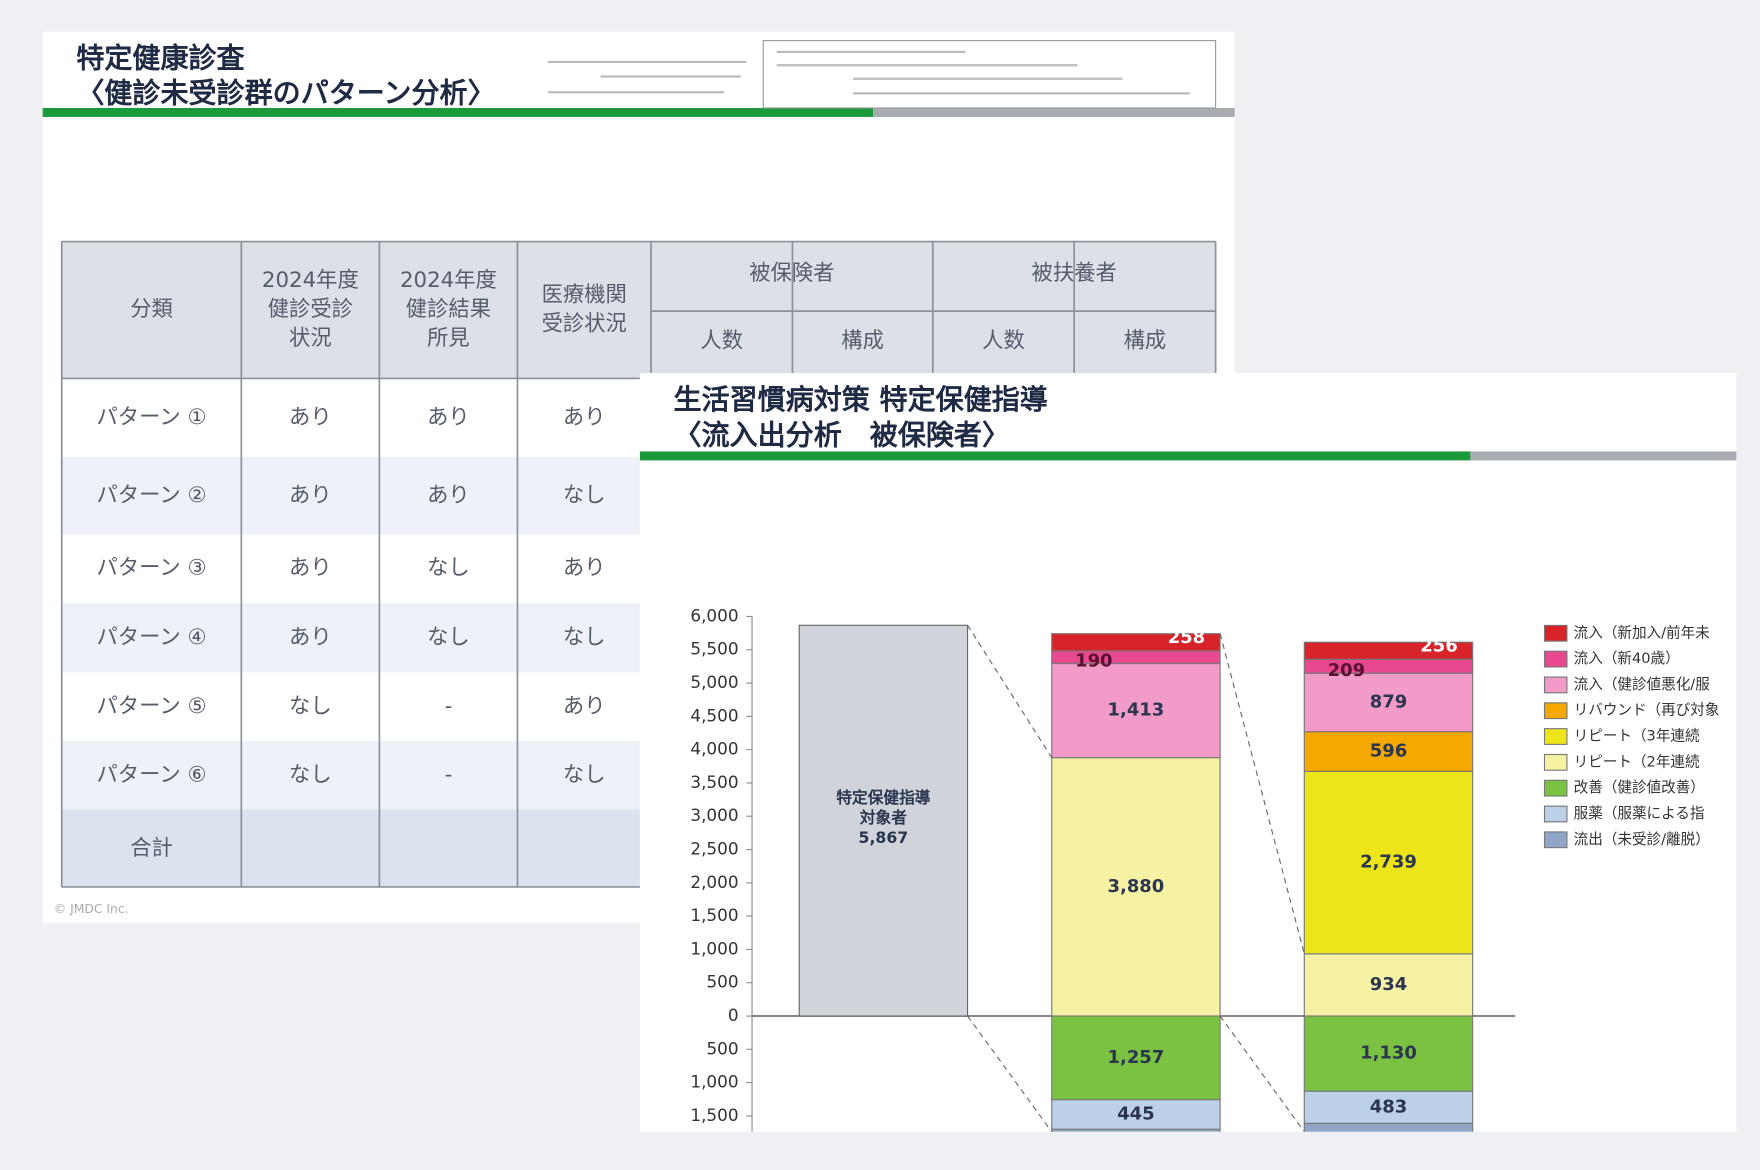 The image size is (1760, 1170). What do you see at coordinates (860, 399) in the screenshot?
I see `slide-title: 生活習慣病対策 特定保健指導` at bounding box center [860, 399].